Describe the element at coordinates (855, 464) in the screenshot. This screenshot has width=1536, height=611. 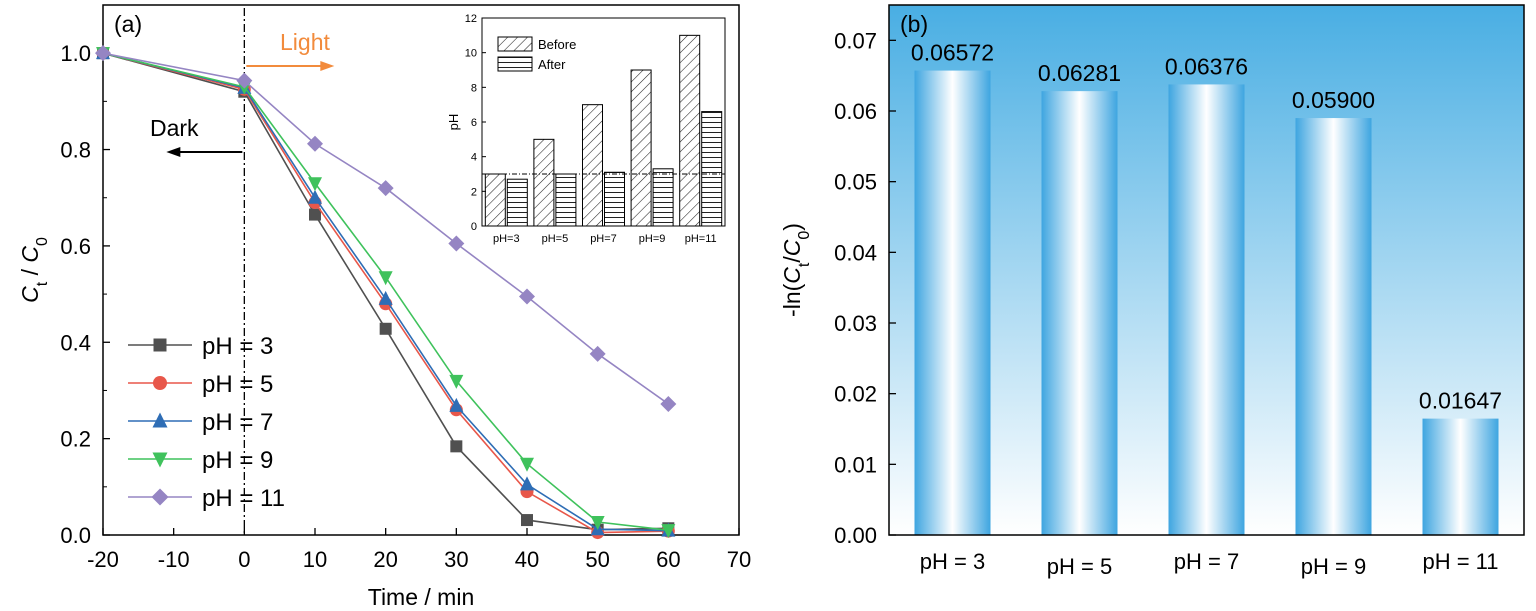
I see `y-tick-label-b: 0.01` at that location.